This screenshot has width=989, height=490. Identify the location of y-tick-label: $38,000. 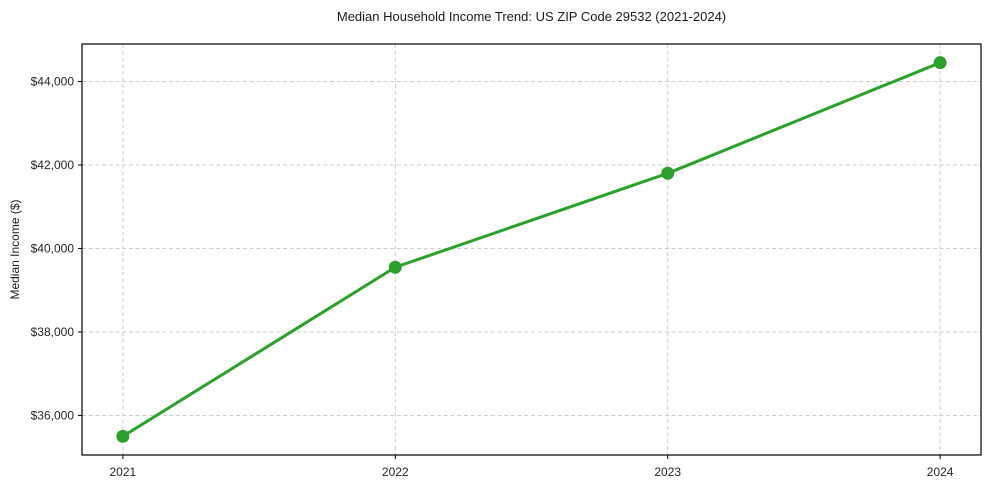
(53, 332).